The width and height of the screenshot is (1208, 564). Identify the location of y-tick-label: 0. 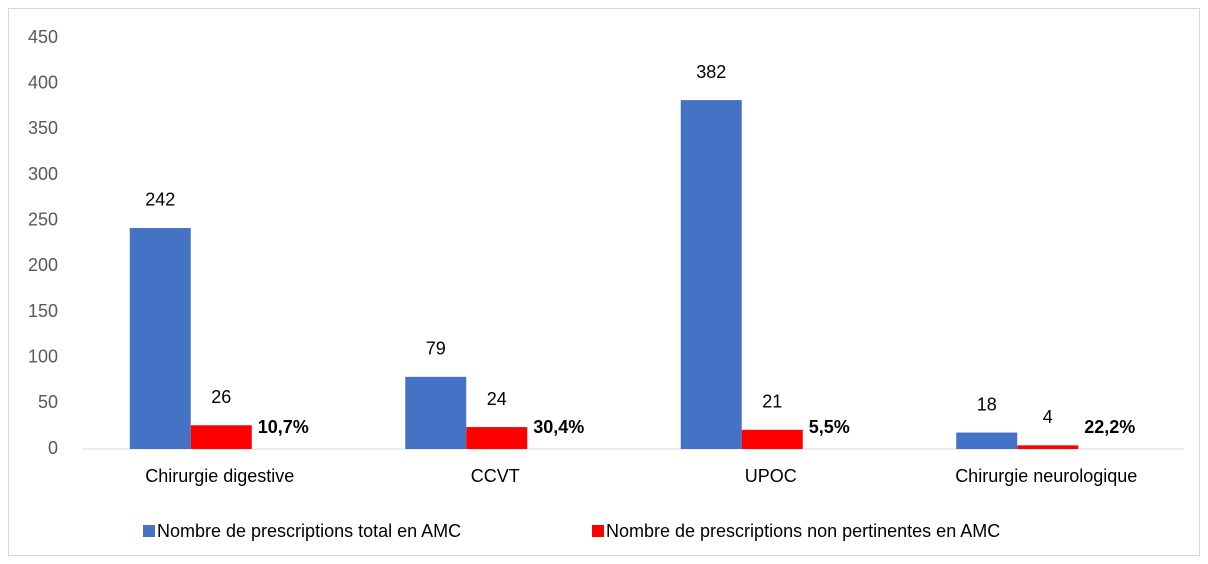
(53, 448).